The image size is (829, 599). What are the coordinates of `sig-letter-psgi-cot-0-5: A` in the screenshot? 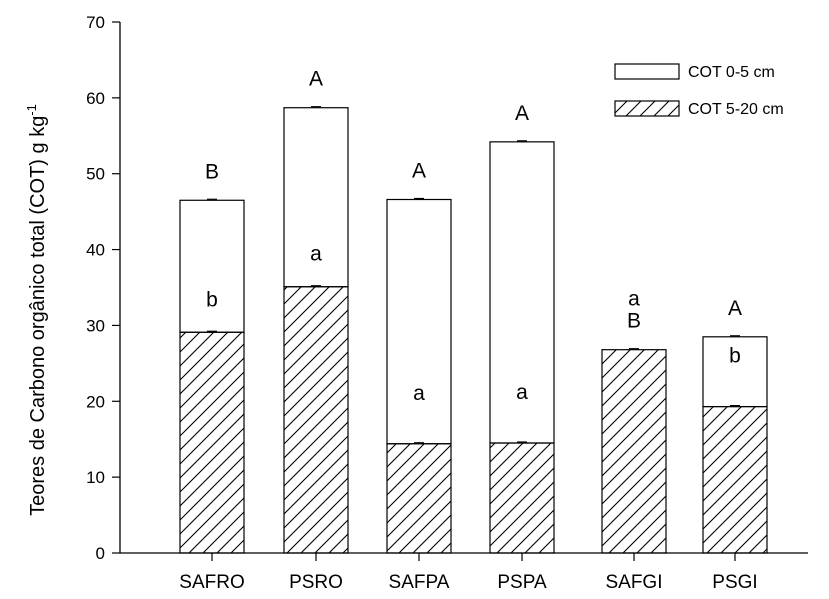 It's located at (735, 308).